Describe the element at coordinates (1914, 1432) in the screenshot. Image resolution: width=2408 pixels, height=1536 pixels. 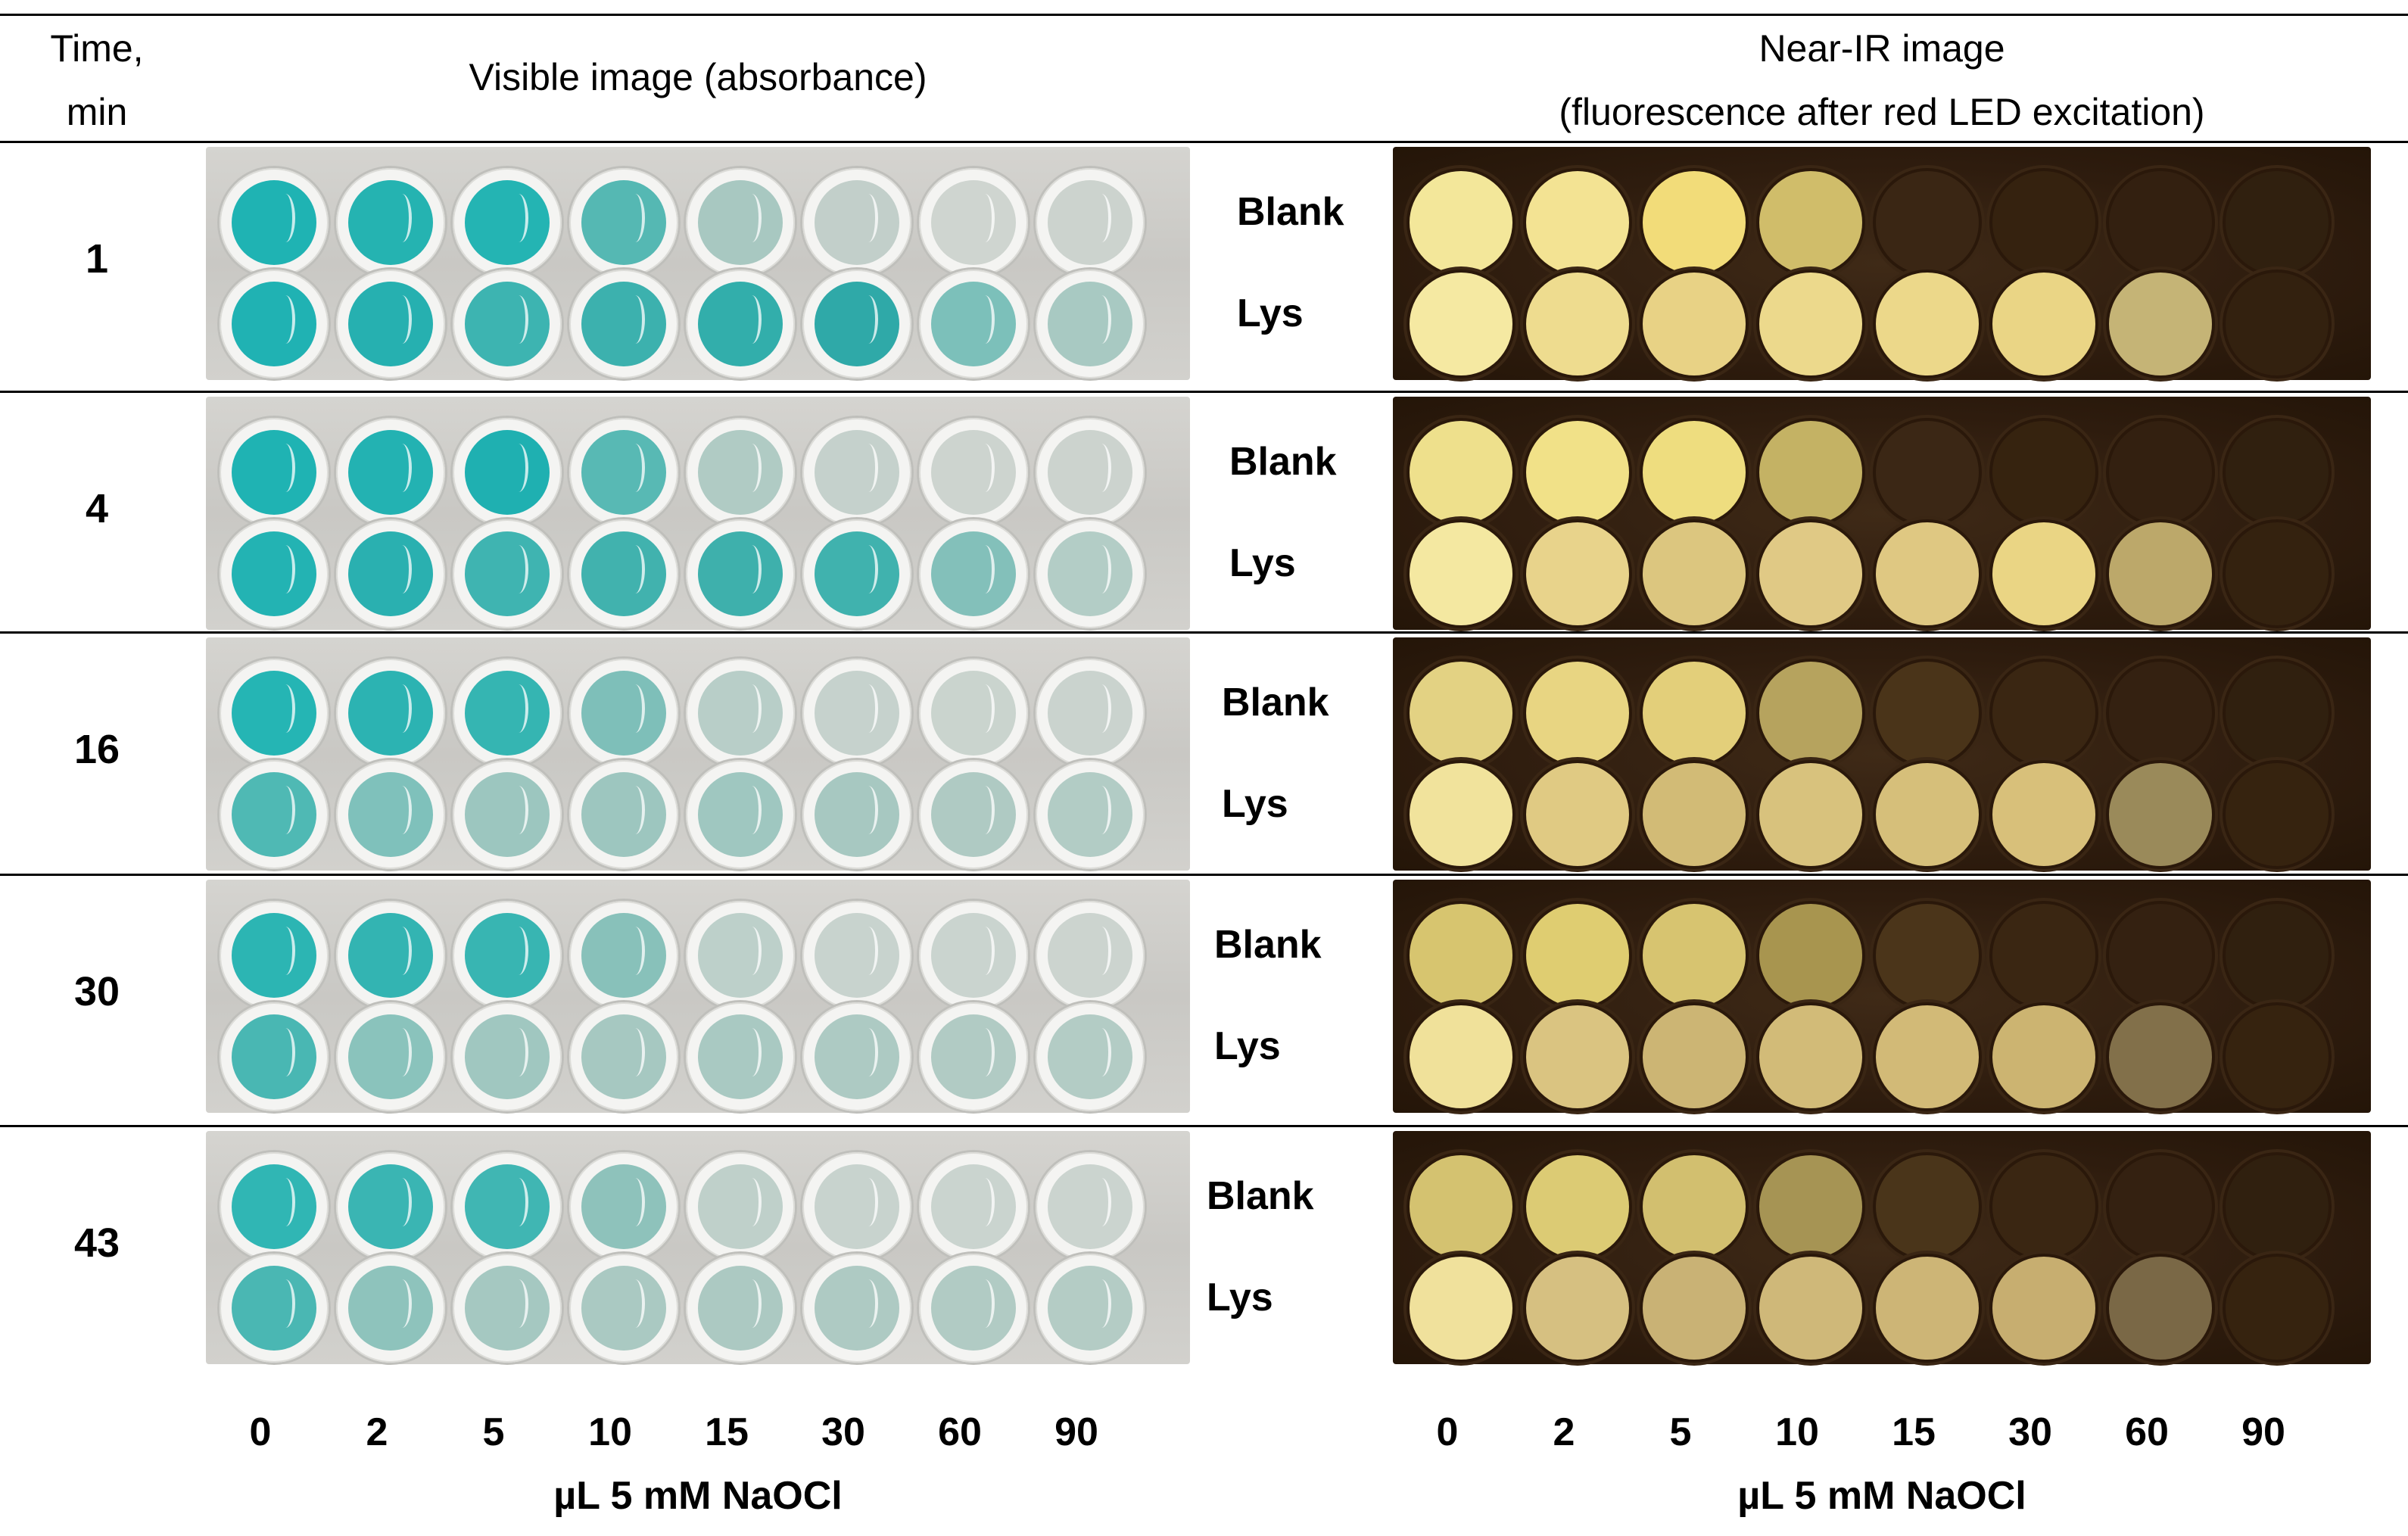
I see `nir-tick-label: 15` at that location.